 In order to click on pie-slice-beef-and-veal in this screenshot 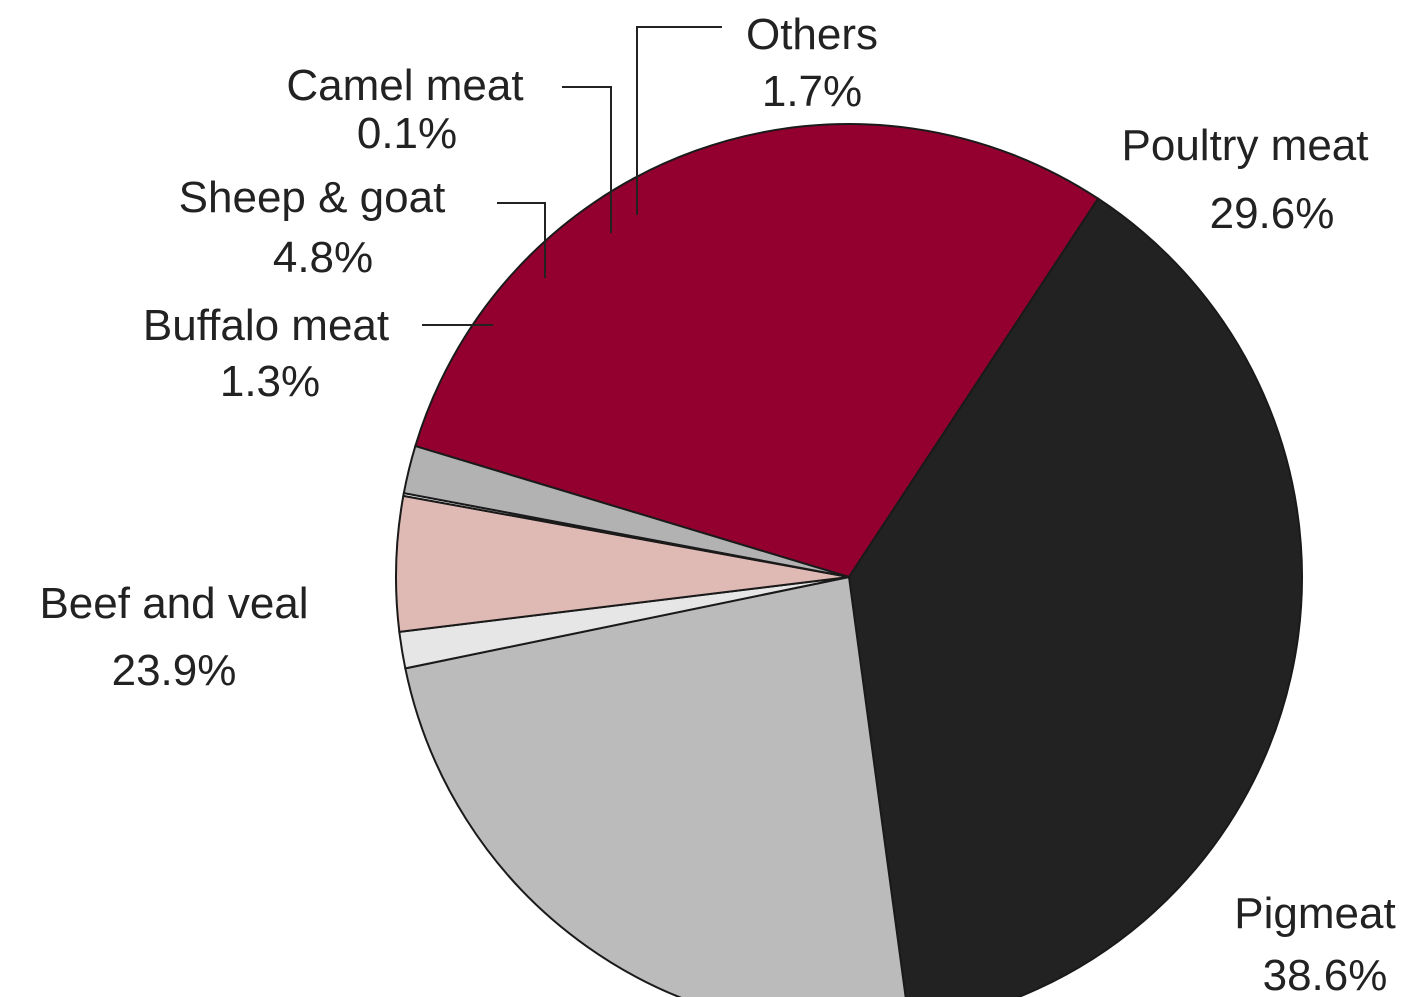, I will do `click(655, 786)`.